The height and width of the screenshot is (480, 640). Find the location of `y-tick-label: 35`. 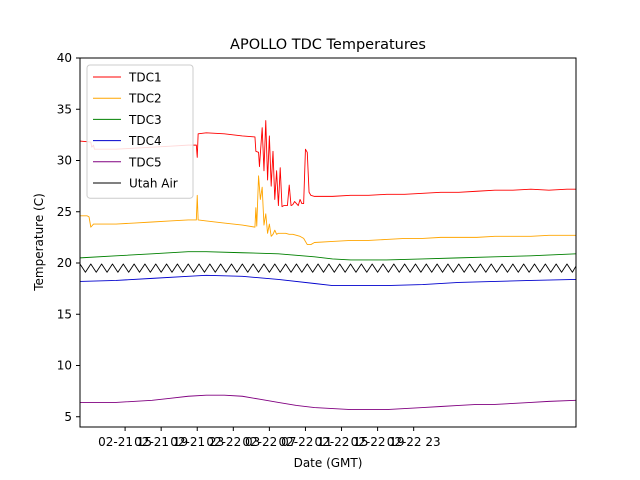

y-tick-label: 35 is located at coordinates (64, 109).